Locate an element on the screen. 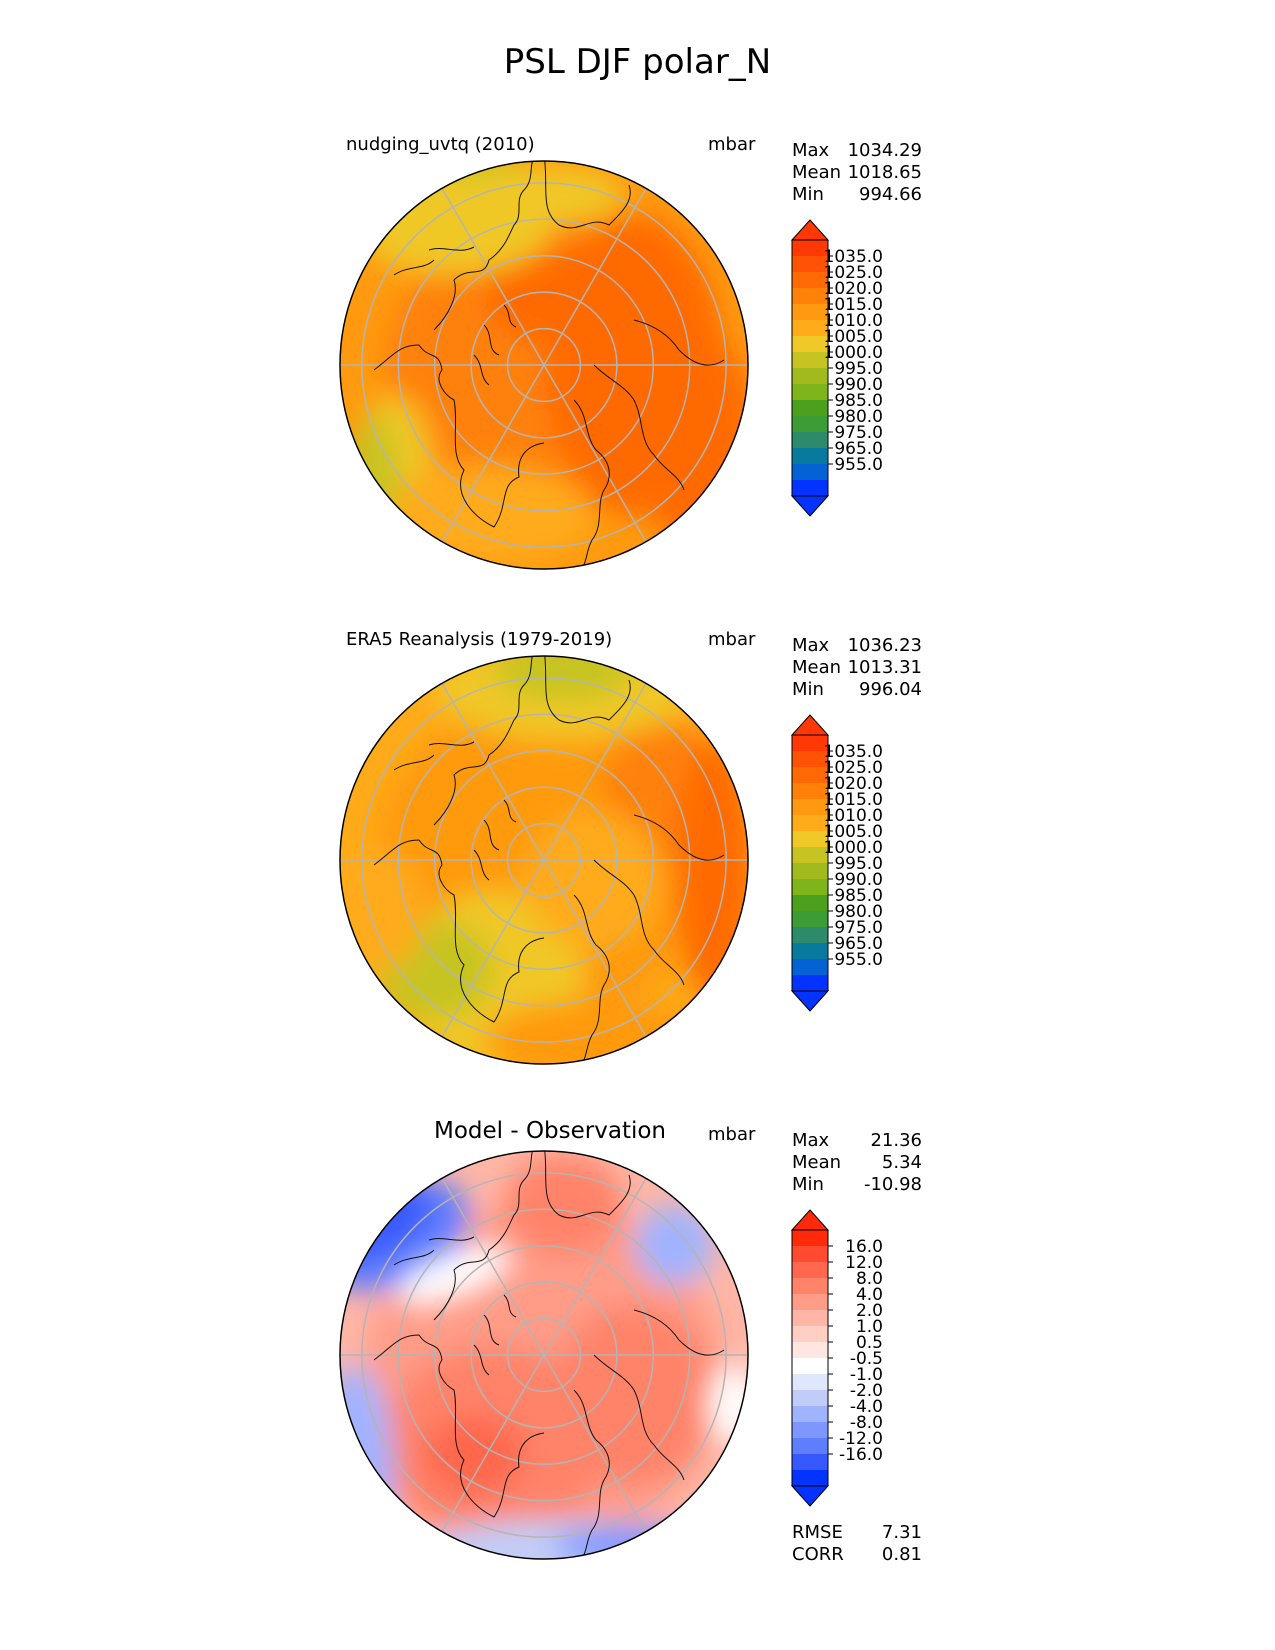 The image size is (1275, 1650). colorbar-tick-label: 1025.0 is located at coordinates (853, 273).